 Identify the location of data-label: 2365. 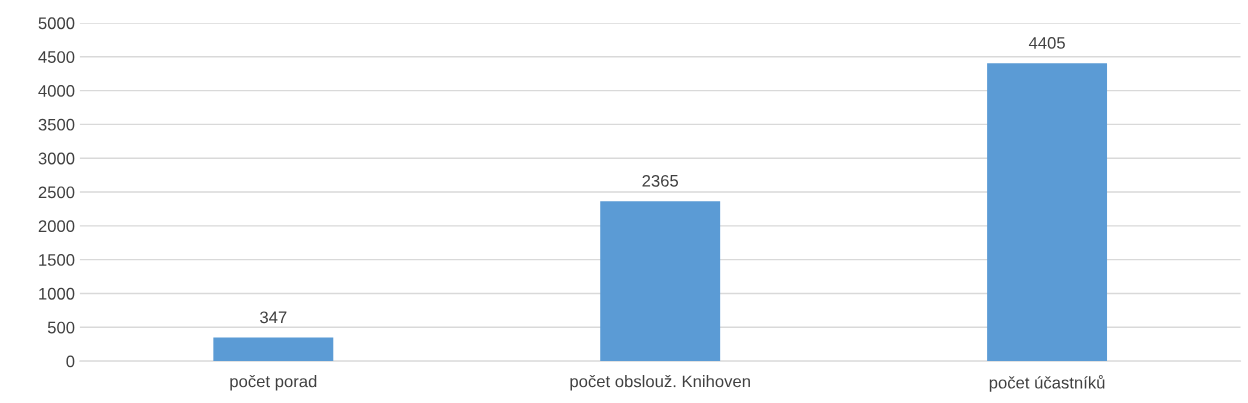
(660, 180).